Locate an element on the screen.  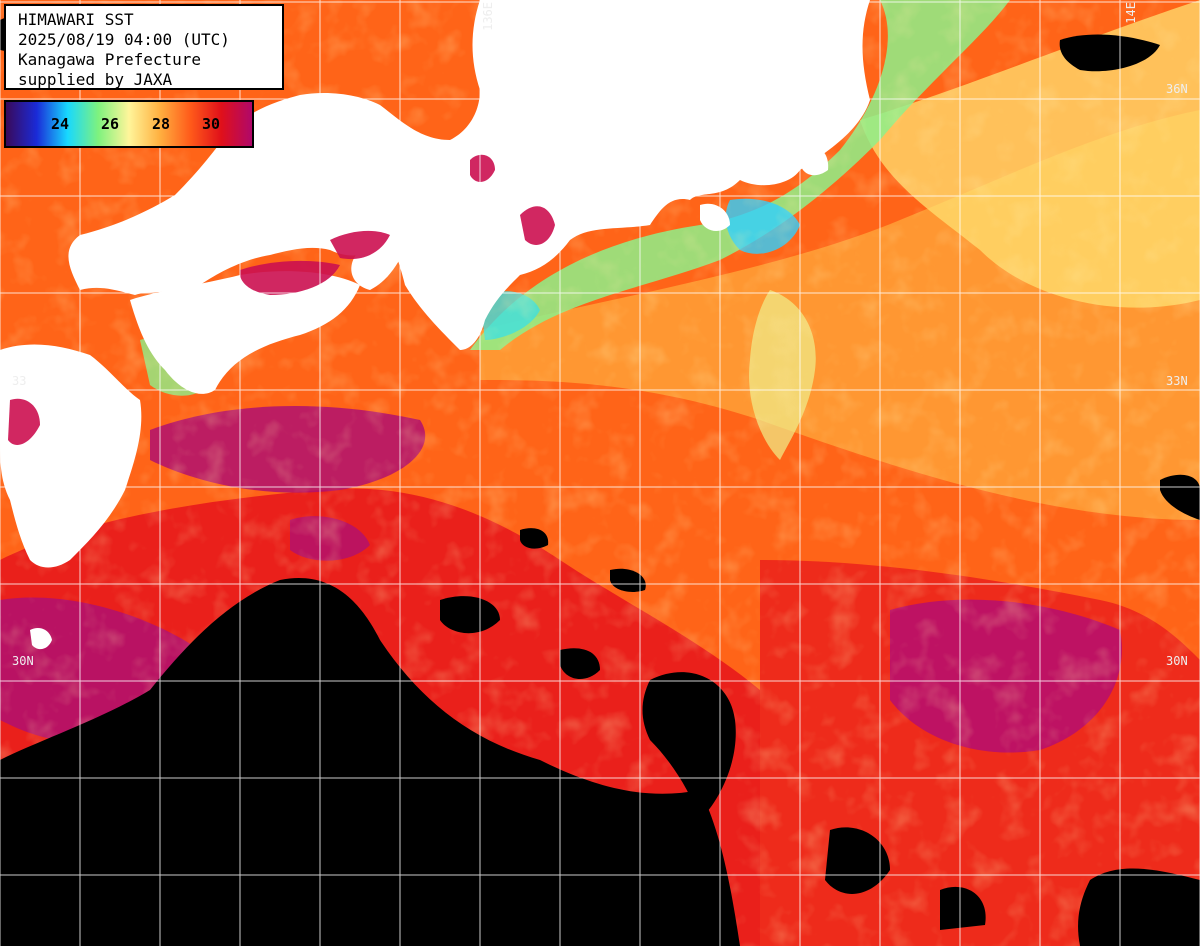
land-boso is located at coordinates (814, 161).